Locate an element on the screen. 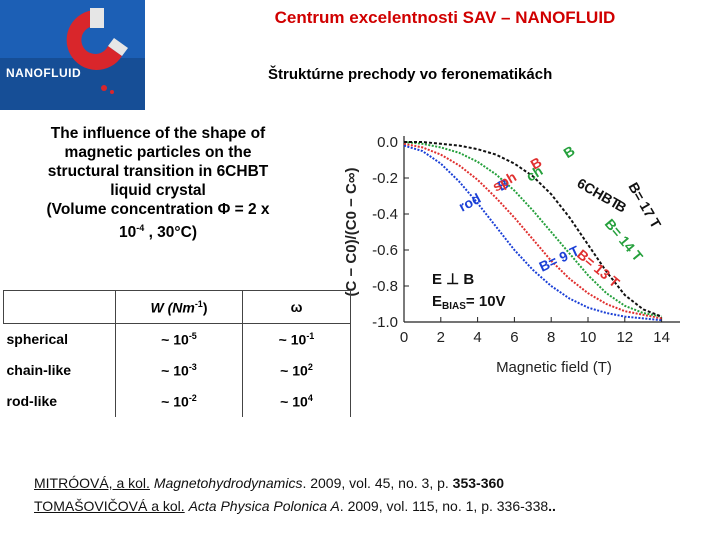 The width and height of the screenshot is (720, 540). description-line: (Volume concentration Φ = 2 x is located at coordinates (158, 209).